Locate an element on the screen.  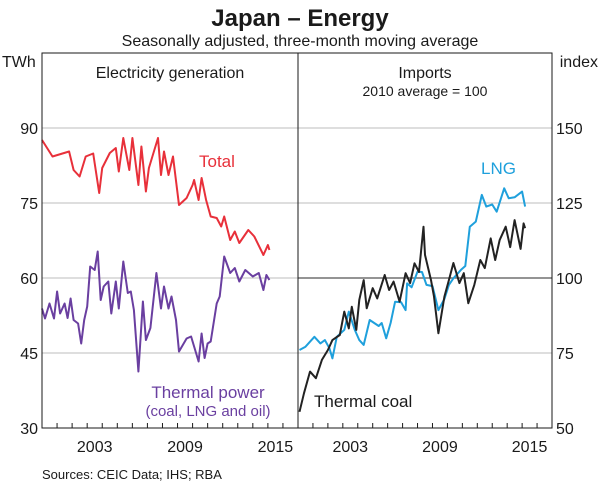
left-axis-unit: TWh is located at coordinates (19, 62).